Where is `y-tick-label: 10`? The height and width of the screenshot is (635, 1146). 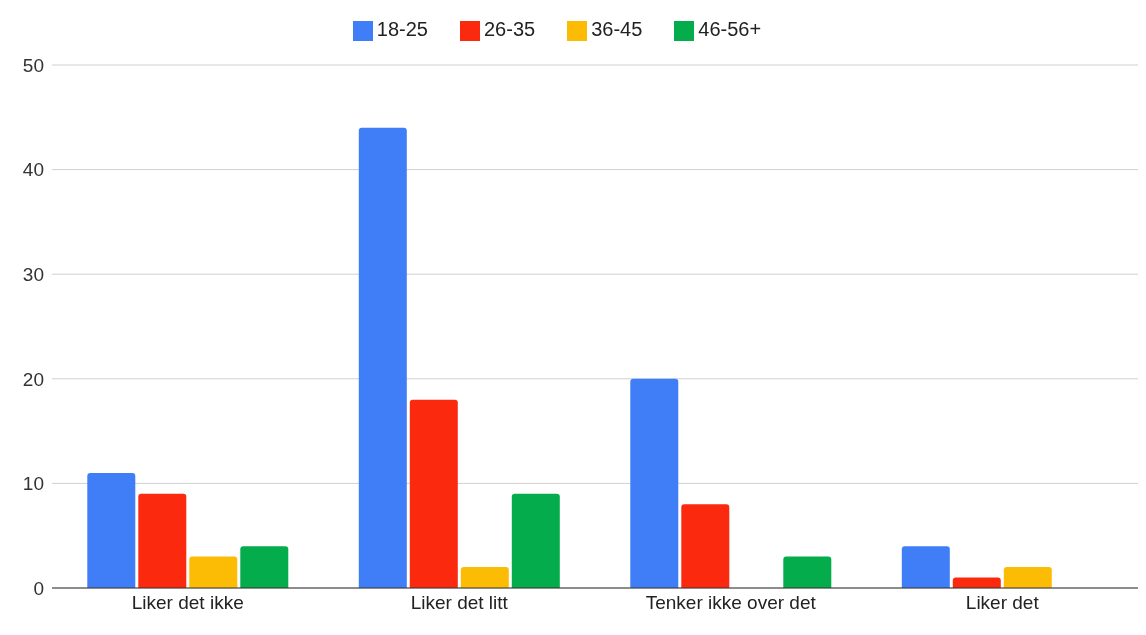 y-tick-label: 10 is located at coordinates (33, 484).